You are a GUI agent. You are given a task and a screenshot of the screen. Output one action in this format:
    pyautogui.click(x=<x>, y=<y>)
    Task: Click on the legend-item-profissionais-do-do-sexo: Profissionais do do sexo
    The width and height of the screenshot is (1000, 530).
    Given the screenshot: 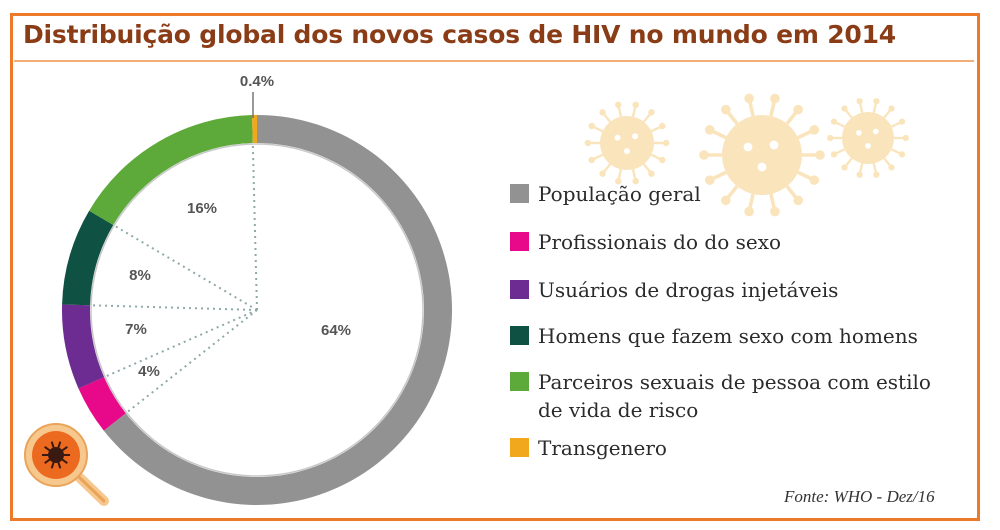 What is the action you would take?
    pyautogui.click(x=724, y=242)
    